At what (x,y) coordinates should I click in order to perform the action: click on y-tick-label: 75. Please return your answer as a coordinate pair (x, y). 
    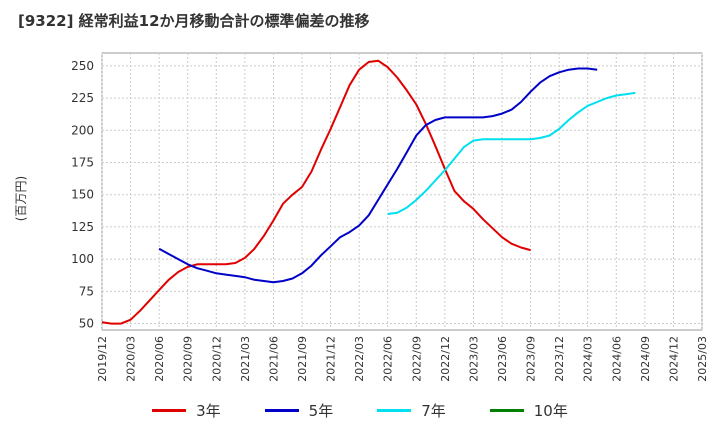
    Looking at the image, I should click on (86, 291).